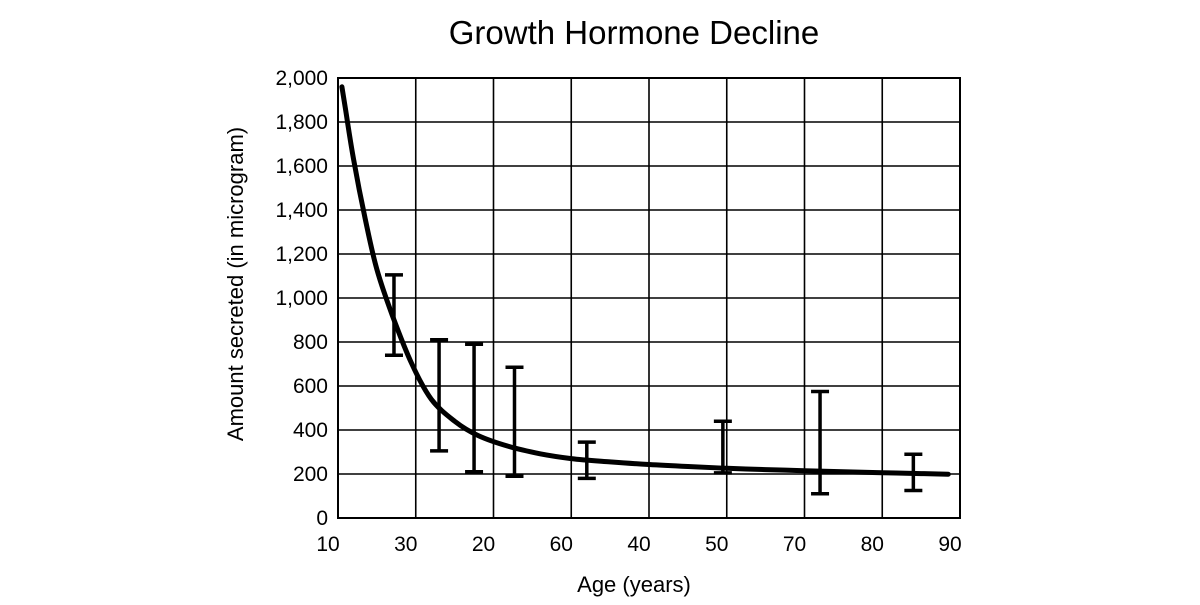 This screenshot has width=1200, height=605. Describe the element at coordinates (301, 210) in the screenshot. I see `y-tick-label: 1,400` at that location.